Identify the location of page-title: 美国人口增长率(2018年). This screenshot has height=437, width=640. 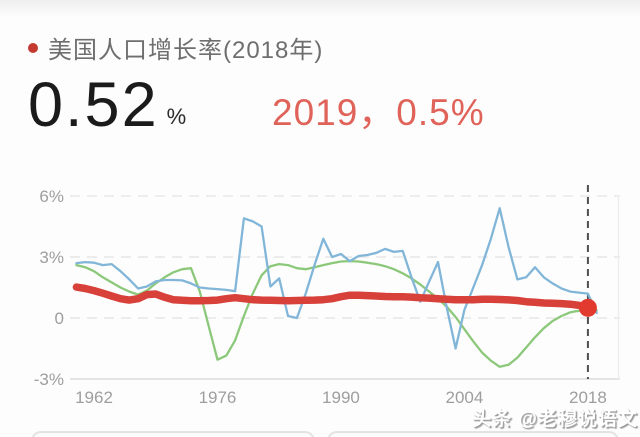
(186, 50).